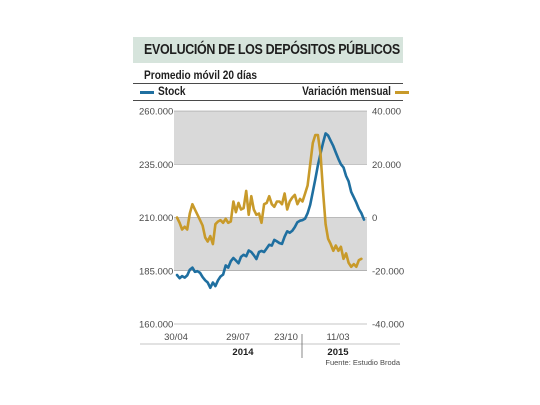 This screenshot has width=540, height=405. Describe the element at coordinates (156, 218) in the screenshot. I see `y-left-tick-label: 210.000` at that location.